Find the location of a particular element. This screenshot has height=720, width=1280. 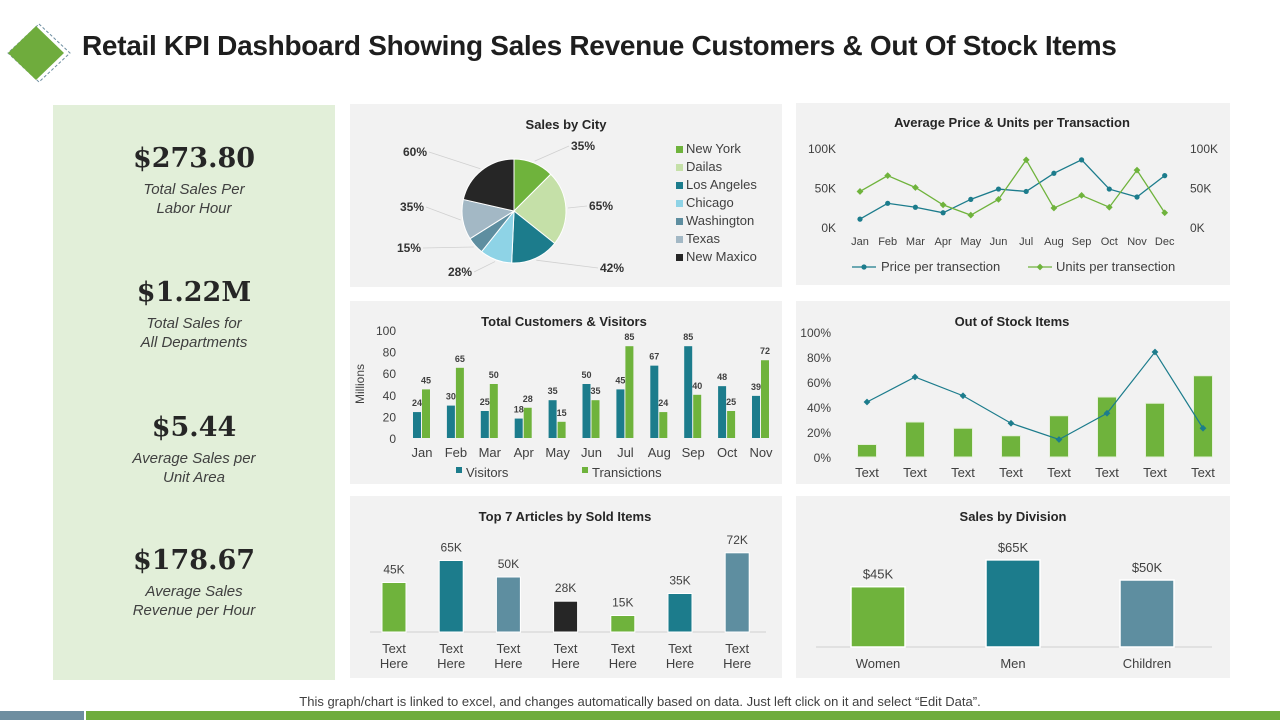

y-tick-label: 0% is located at coordinates (823, 458).